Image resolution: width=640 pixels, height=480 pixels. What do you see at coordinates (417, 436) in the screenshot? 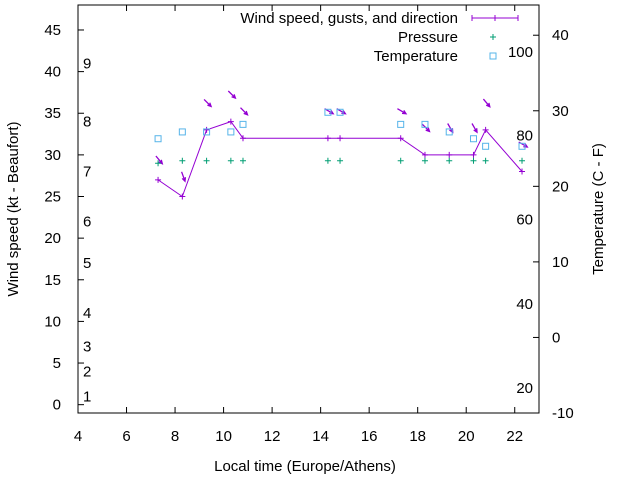
I see `x-tick-label: 18` at bounding box center [417, 436].